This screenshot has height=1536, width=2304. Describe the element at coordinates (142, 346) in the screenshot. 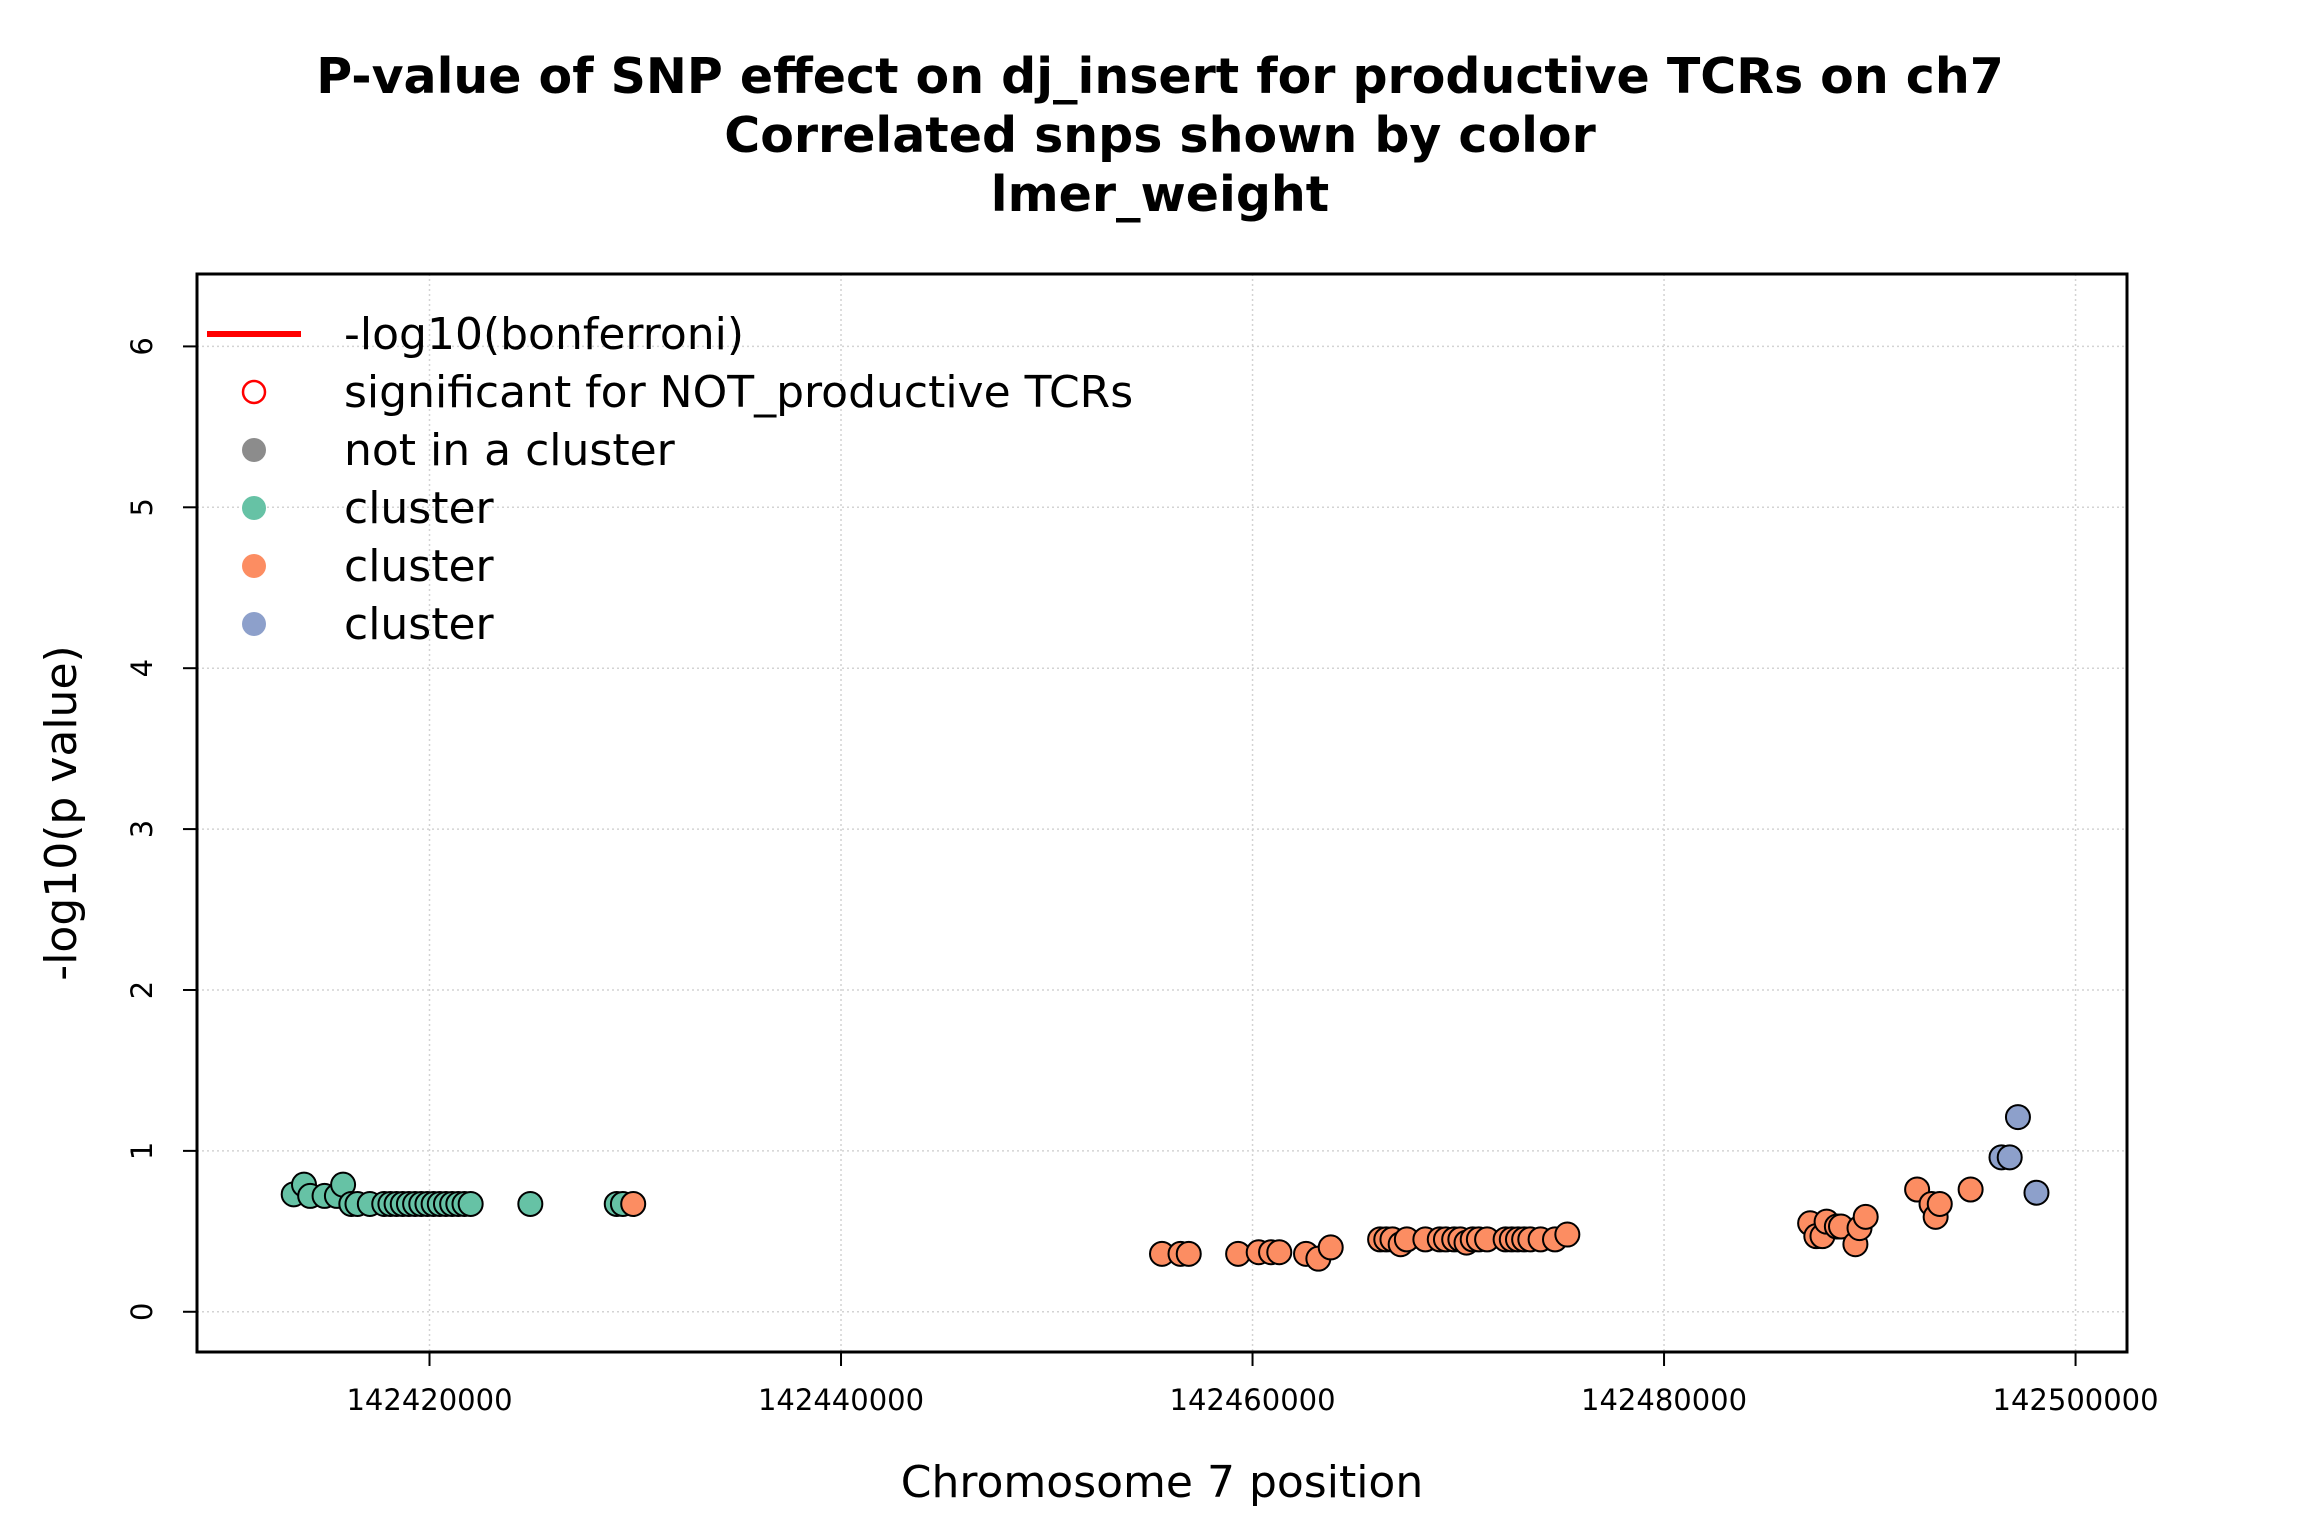

I see `y-tick-label: 6` at that location.